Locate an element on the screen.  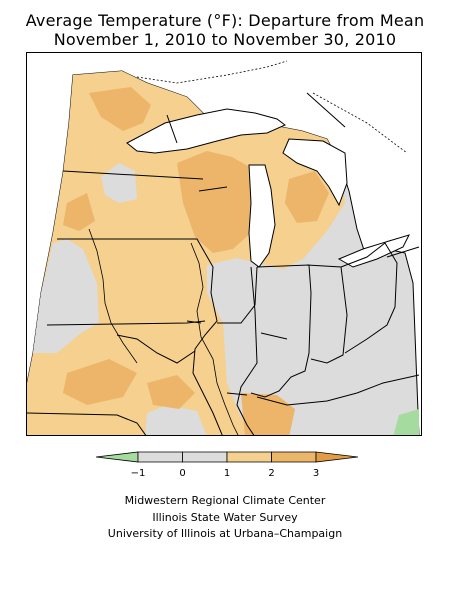
canada-region is located at coordinates (326, 128).